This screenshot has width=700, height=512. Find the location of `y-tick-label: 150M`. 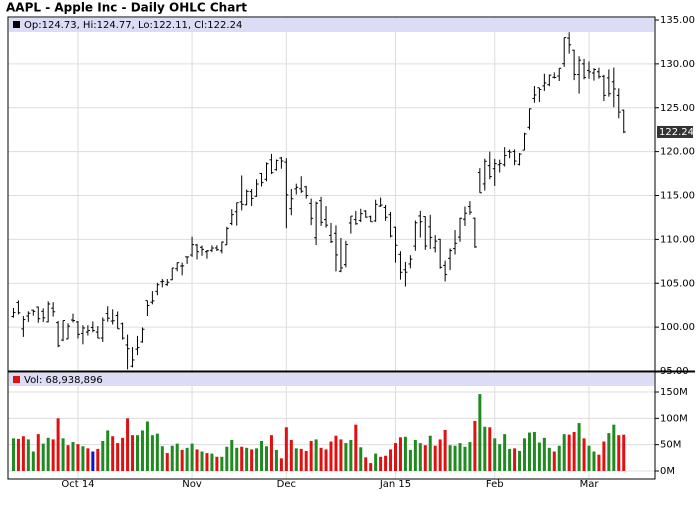

y-tick-label: 150M is located at coordinates (674, 392).